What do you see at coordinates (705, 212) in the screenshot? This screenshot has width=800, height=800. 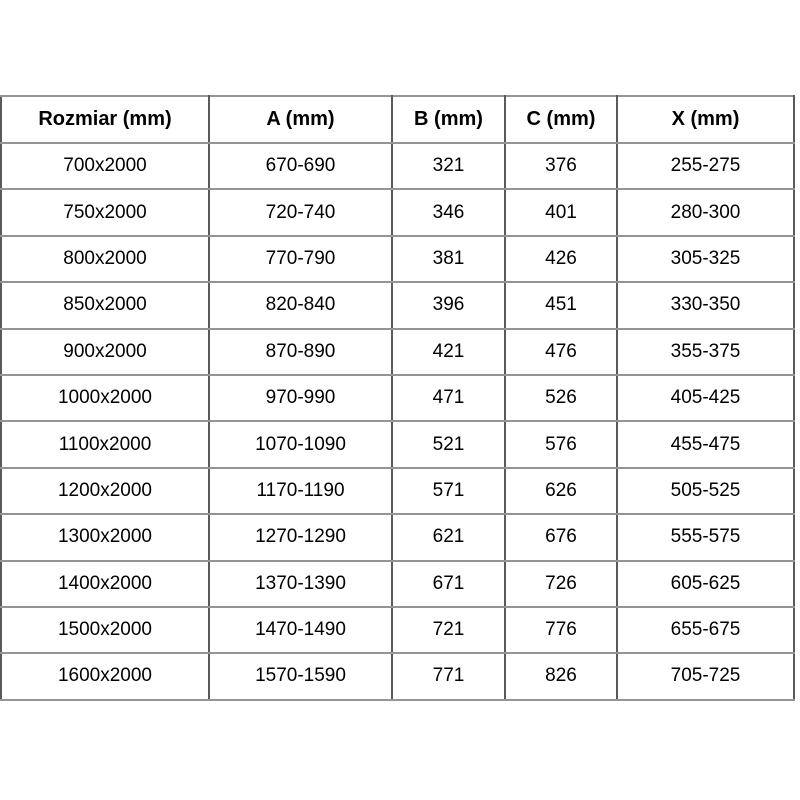 I see `table-cell: 280-300` at bounding box center [705, 212].